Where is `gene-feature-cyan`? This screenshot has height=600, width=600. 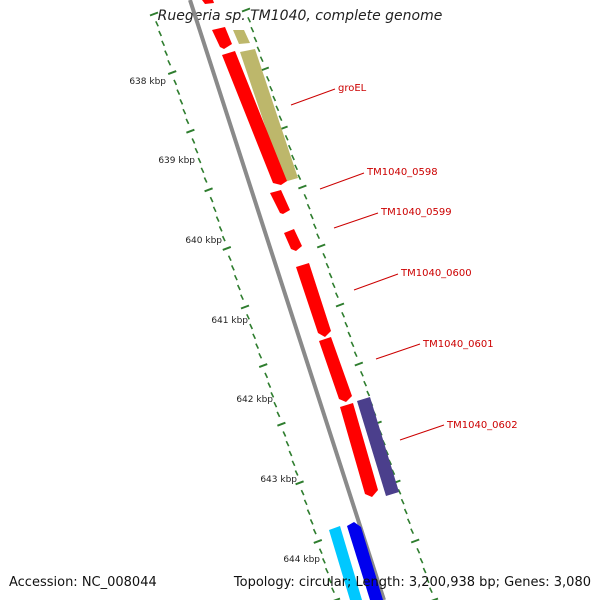 gene-feature-cyan is located at coordinates (345, 563).